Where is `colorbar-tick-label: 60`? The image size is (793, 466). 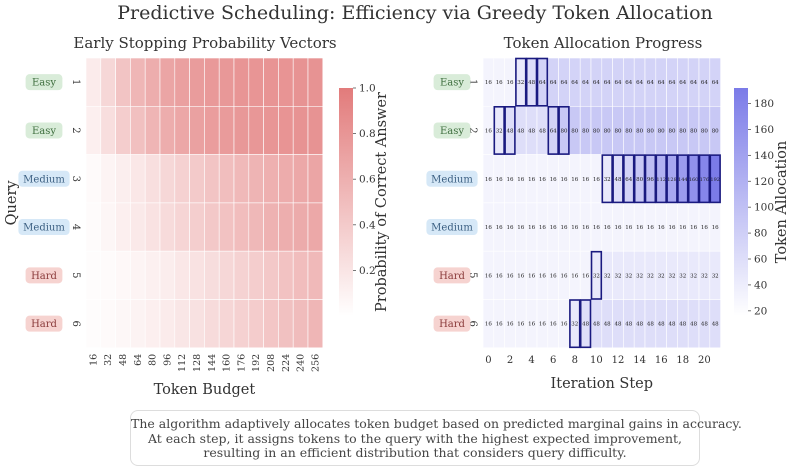
colorbar-tick-label: 60 is located at coordinates (760, 260).